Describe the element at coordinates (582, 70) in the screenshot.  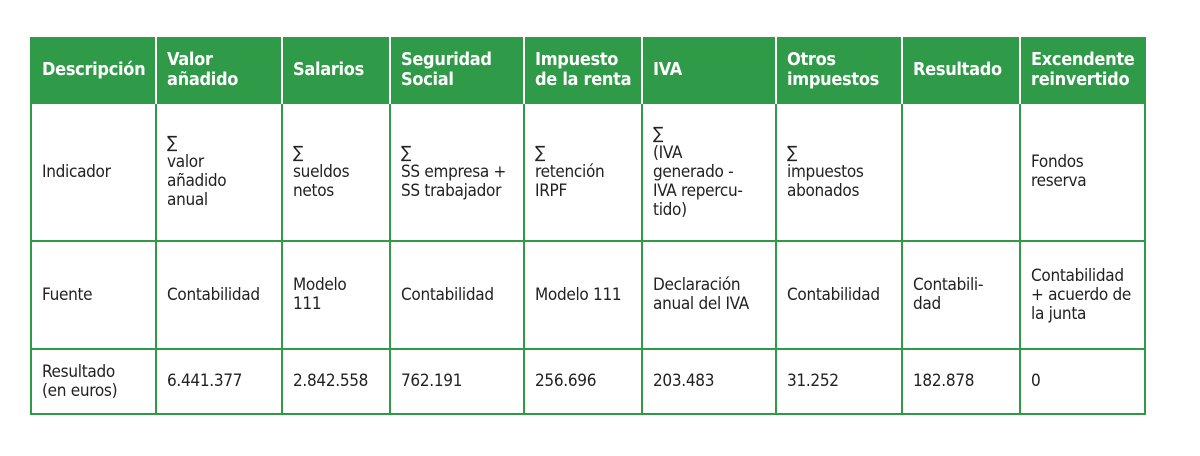
I see `header-impuesto-renta: Impuesto de la renta` at that location.